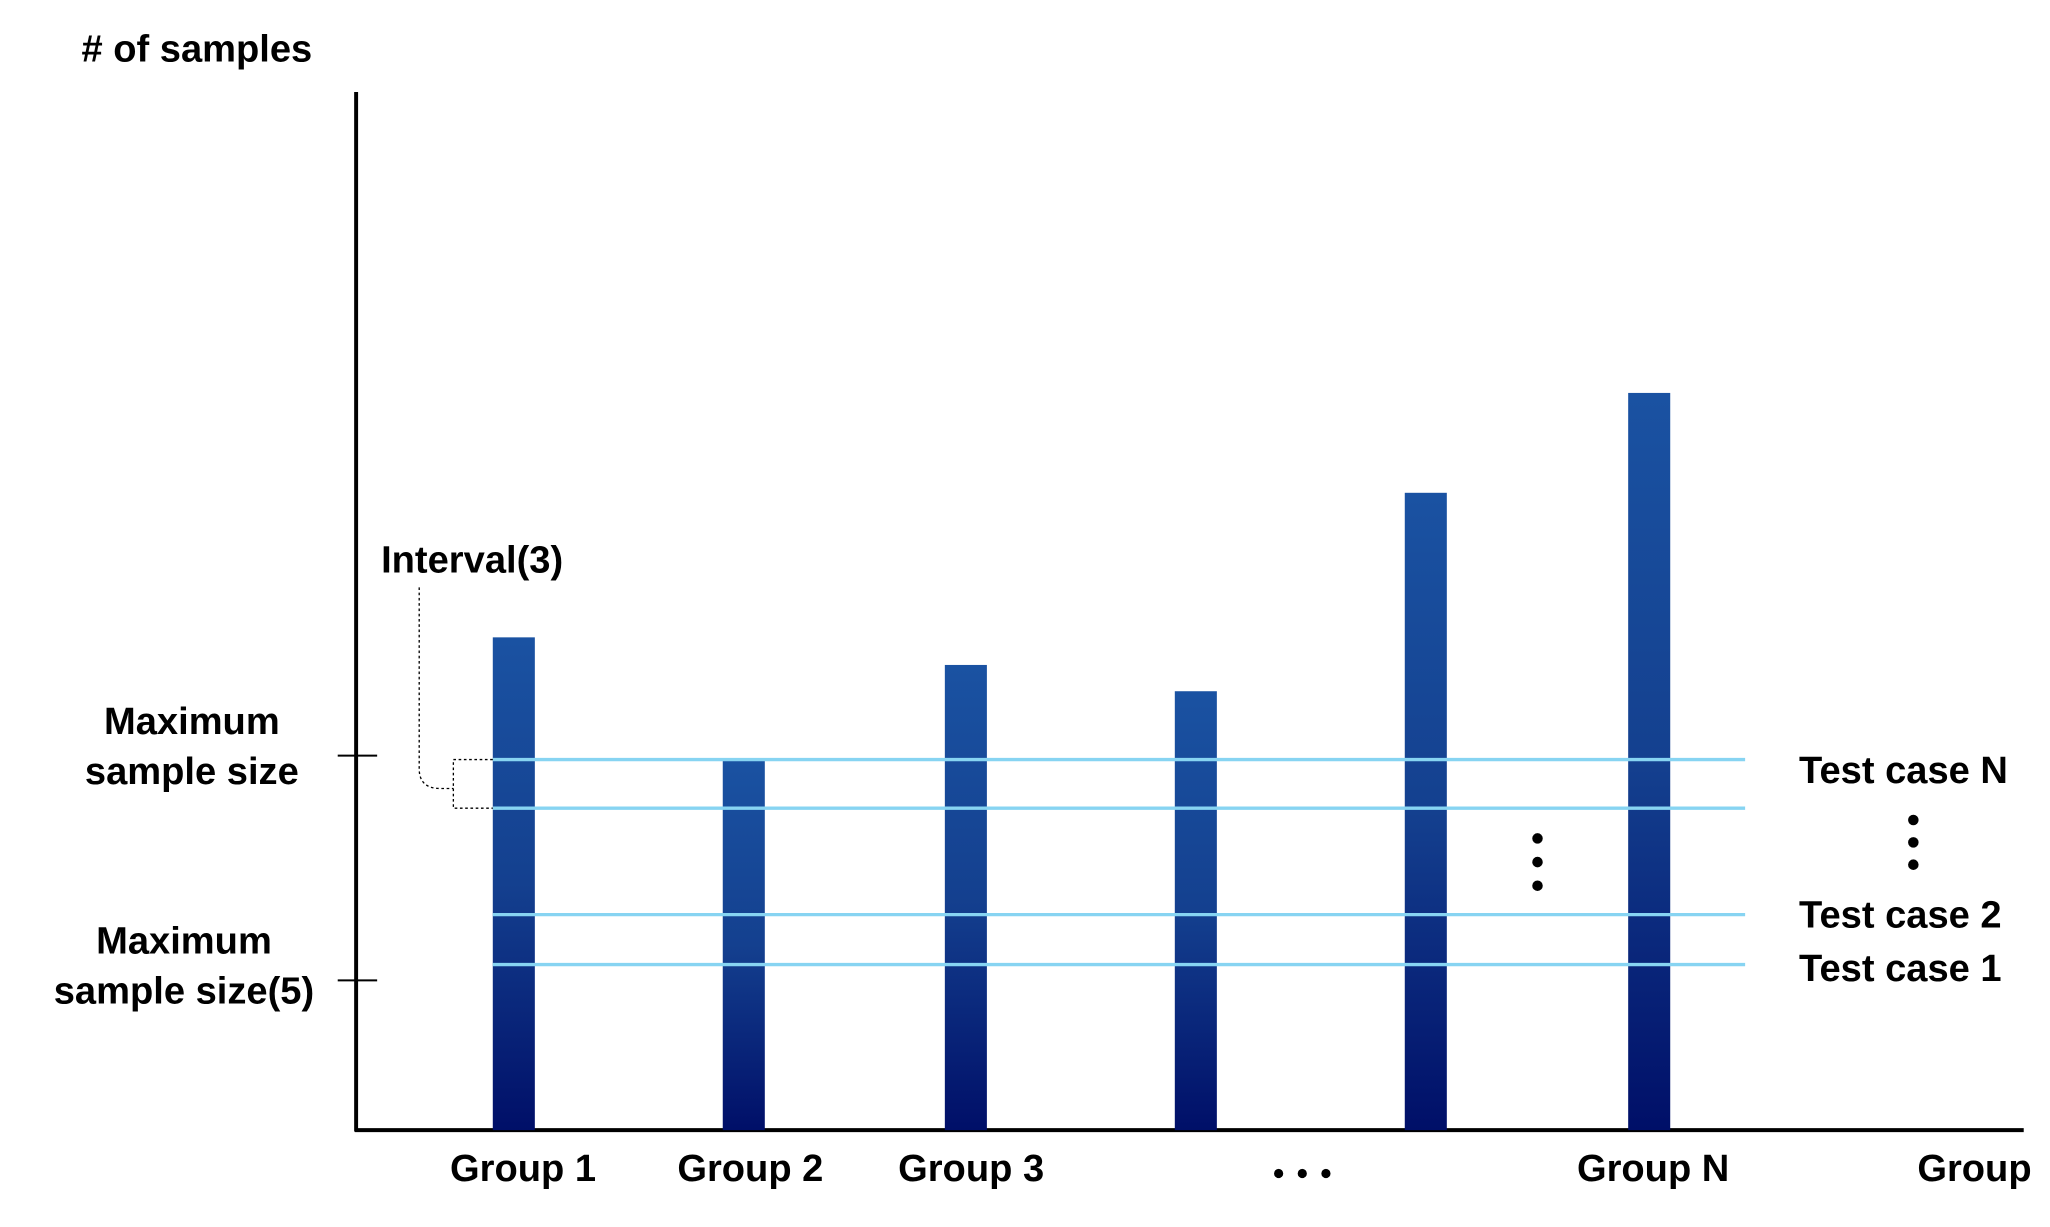  Describe the element at coordinates (184, 992) in the screenshot. I see `y-label: sample size(5)` at that location.